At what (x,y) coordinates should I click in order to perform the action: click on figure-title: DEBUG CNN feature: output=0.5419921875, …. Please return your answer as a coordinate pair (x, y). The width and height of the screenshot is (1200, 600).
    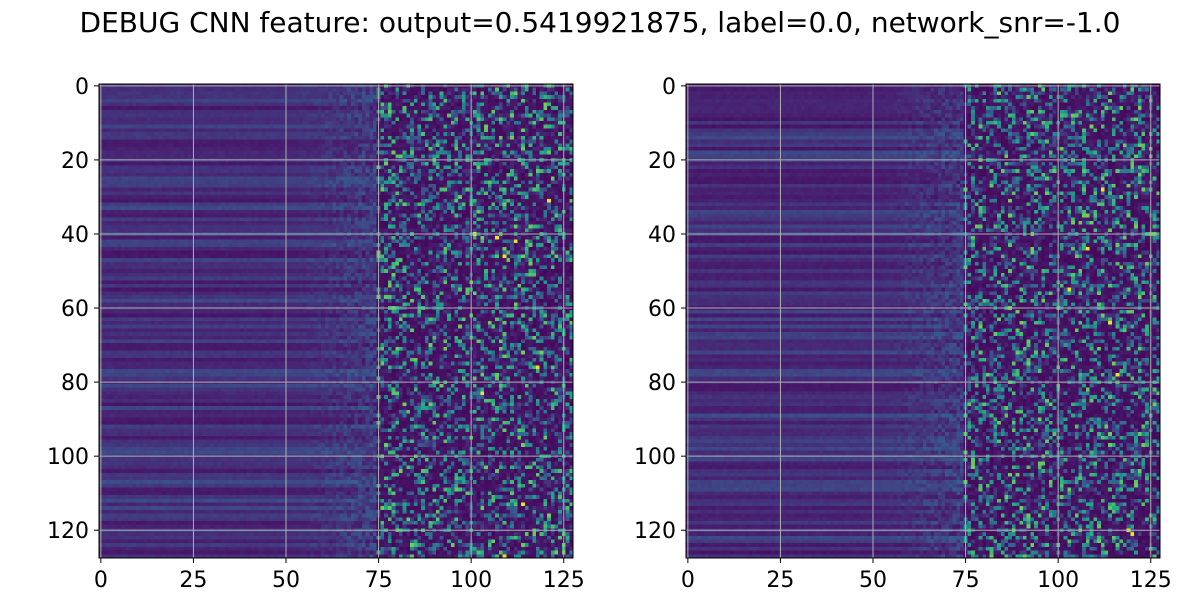
    Looking at the image, I should click on (600, 22).